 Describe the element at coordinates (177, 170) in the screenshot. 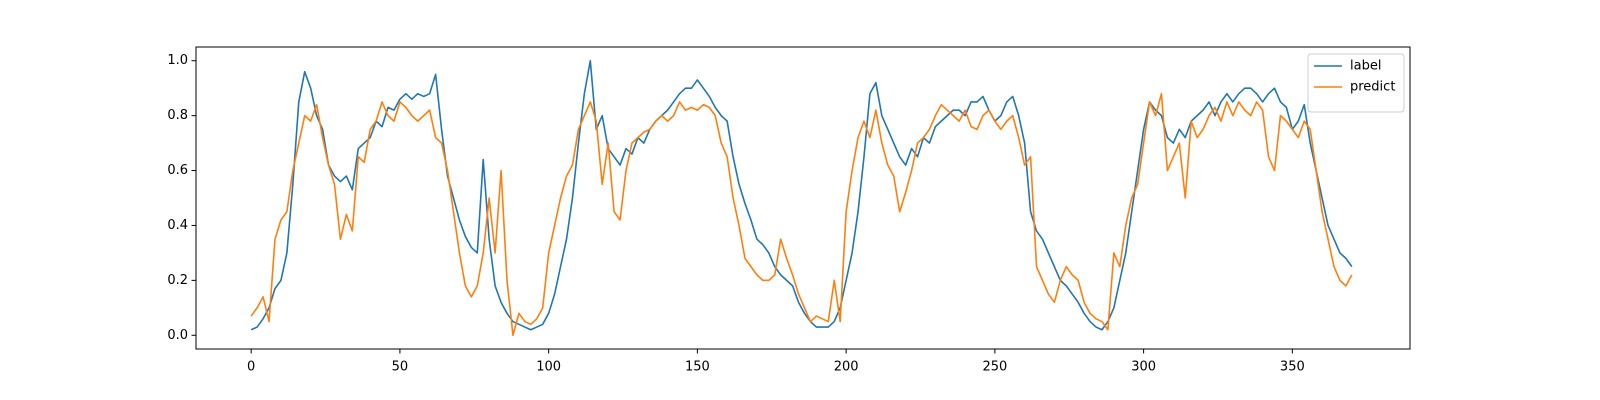

I see `y-tick-label: 0.6` at that location.